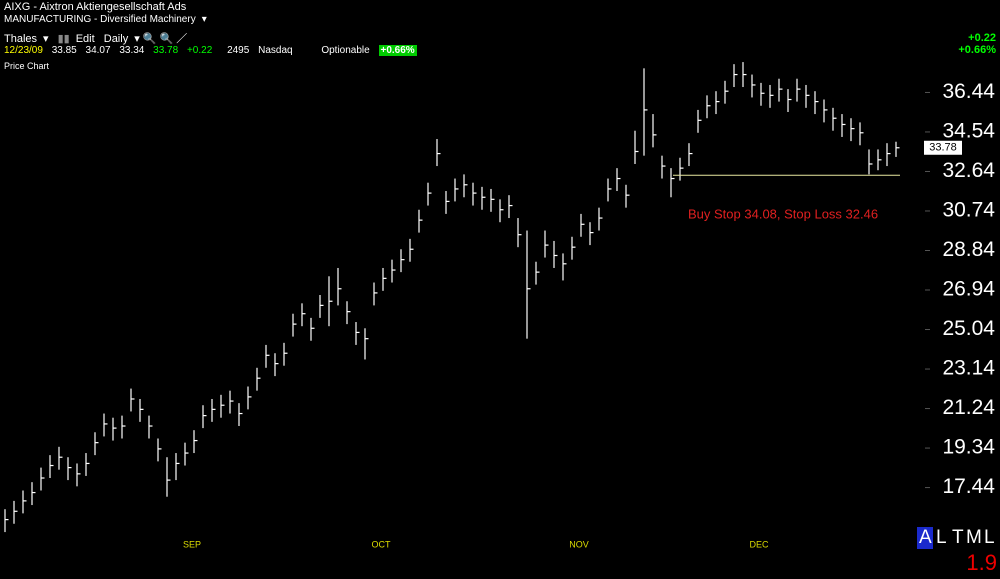 This screenshot has width=1000, height=579. Describe the element at coordinates (397, 50) in the screenshot. I see `quote-change-pct: +0.66%` at that location.